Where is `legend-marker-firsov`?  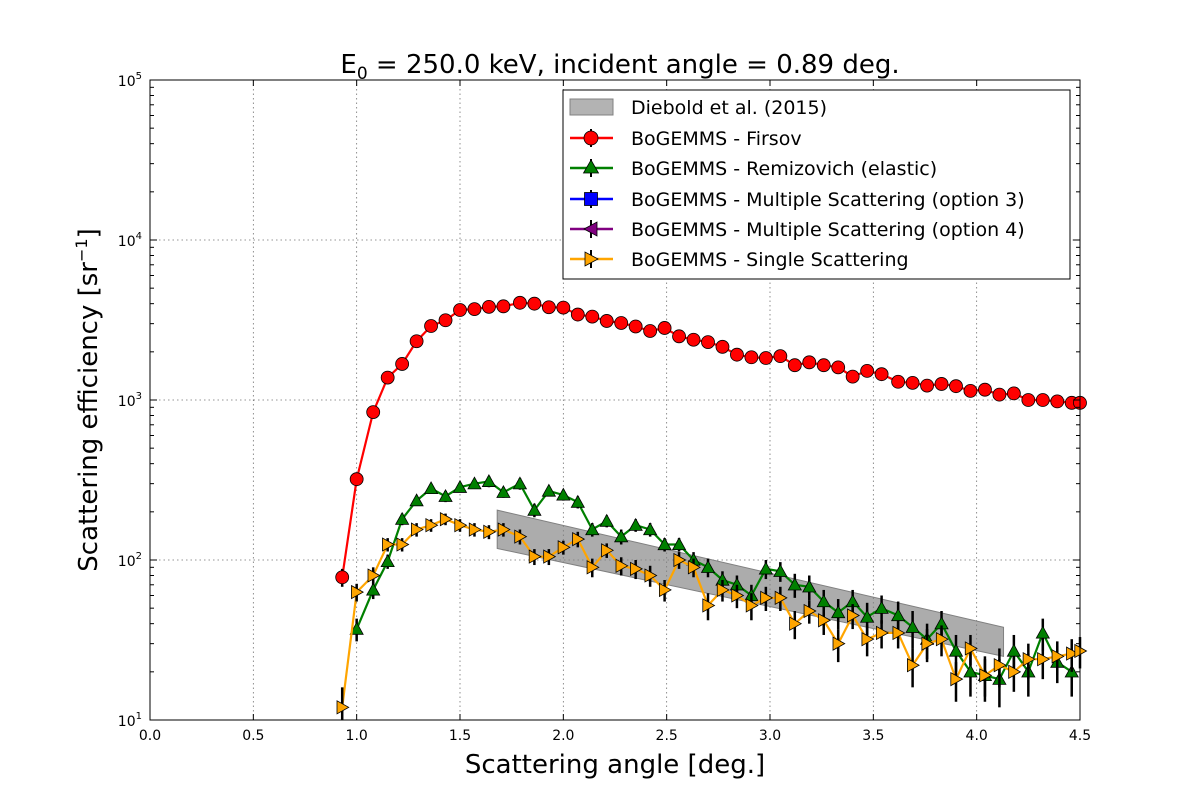
legend-marker-firsov is located at coordinates (591, 138).